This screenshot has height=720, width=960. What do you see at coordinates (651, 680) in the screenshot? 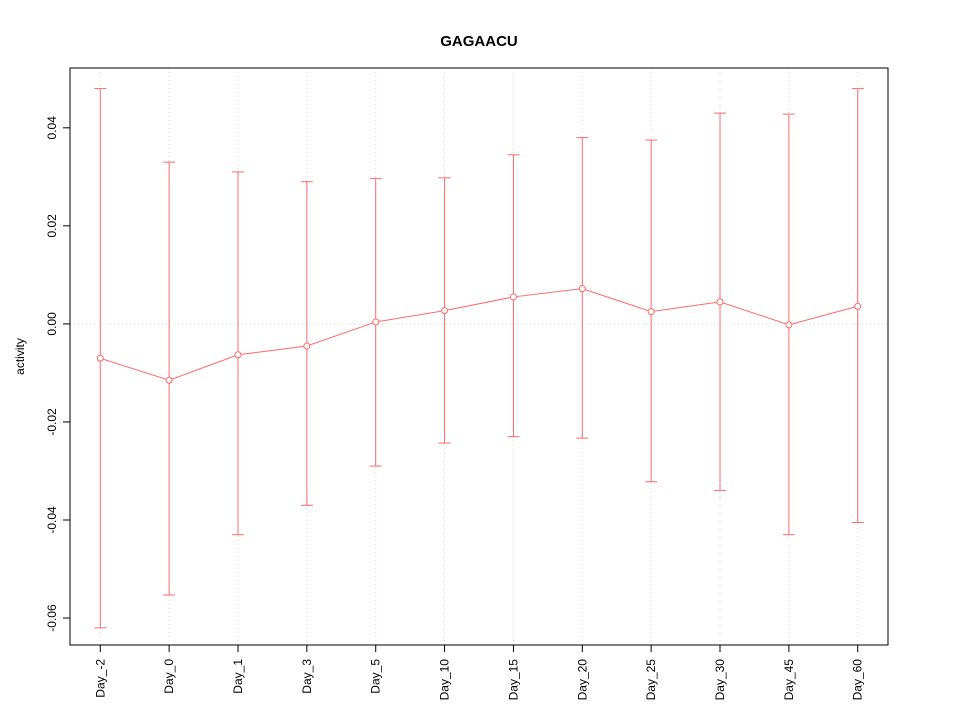
I see `x-tick-label: Day_25` at bounding box center [651, 680].